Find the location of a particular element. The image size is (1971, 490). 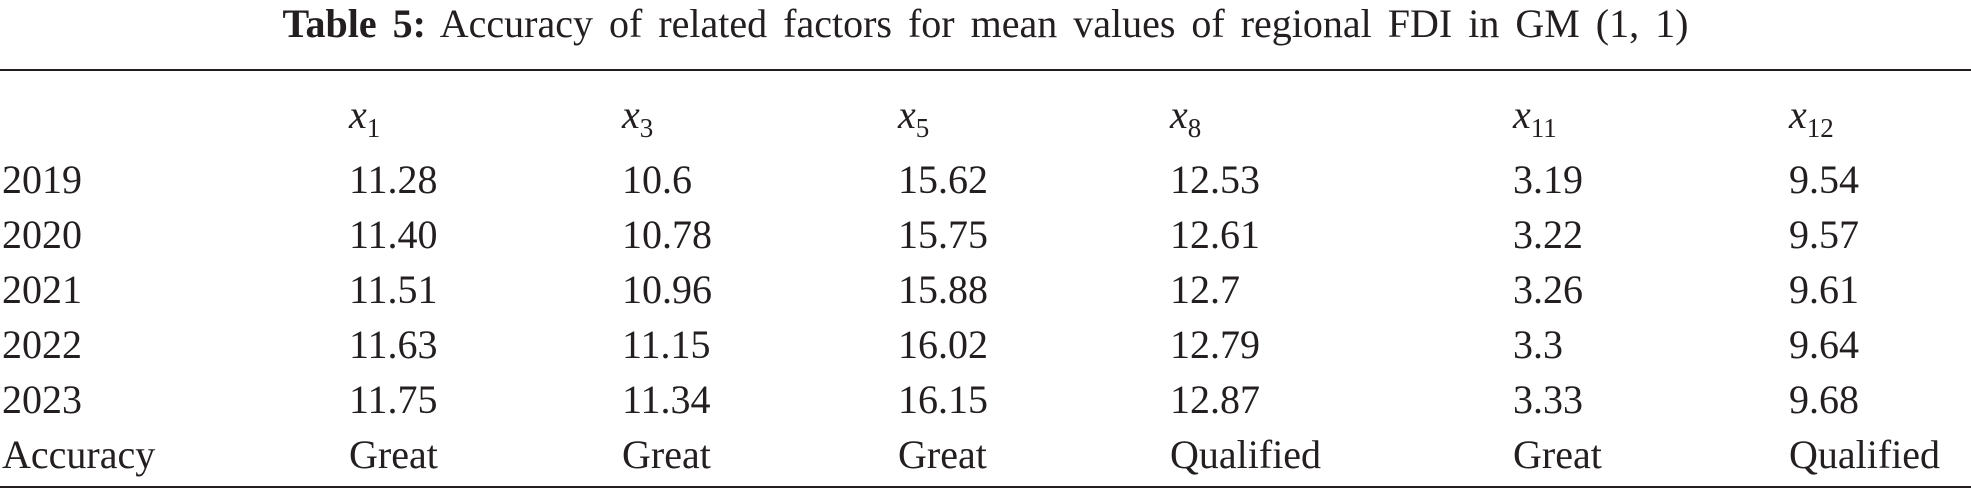

header-subscript: 1 is located at coordinates (373, 128).